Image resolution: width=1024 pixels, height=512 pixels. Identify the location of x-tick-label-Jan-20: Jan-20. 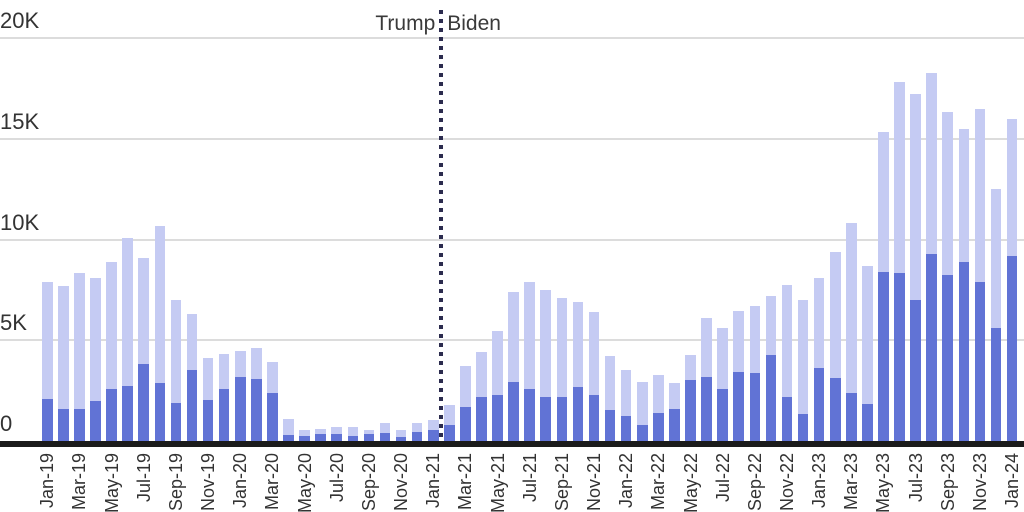
(240, 481).